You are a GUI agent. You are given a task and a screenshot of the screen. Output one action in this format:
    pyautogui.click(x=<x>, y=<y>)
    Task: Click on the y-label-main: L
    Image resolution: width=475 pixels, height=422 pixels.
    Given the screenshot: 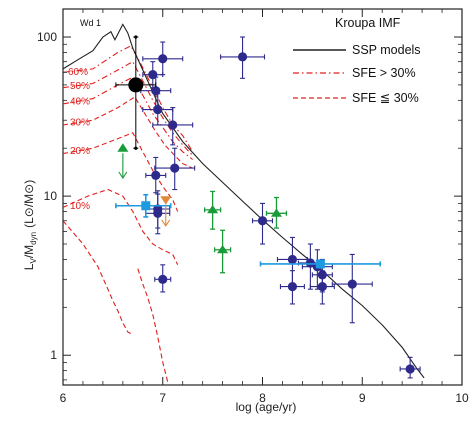 What is the action you would take?
    pyautogui.click(x=29, y=266)
    